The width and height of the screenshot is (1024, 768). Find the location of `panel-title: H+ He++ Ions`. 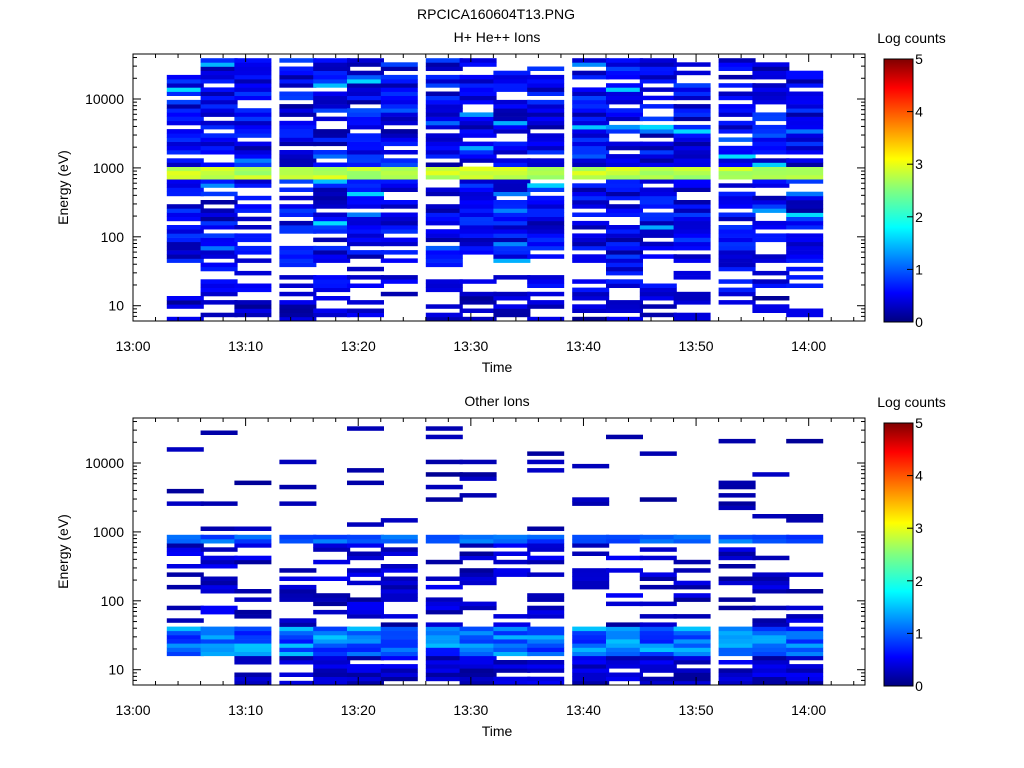

panel-title: H+ He++ Ions is located at coordinates (497, 37).